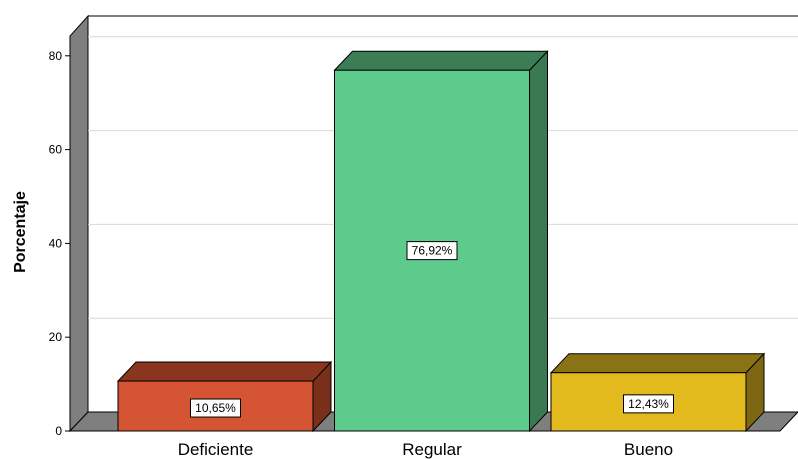  I want to click on x-axis-categories: Deficiente Regular Bueno, so click(425, 449).